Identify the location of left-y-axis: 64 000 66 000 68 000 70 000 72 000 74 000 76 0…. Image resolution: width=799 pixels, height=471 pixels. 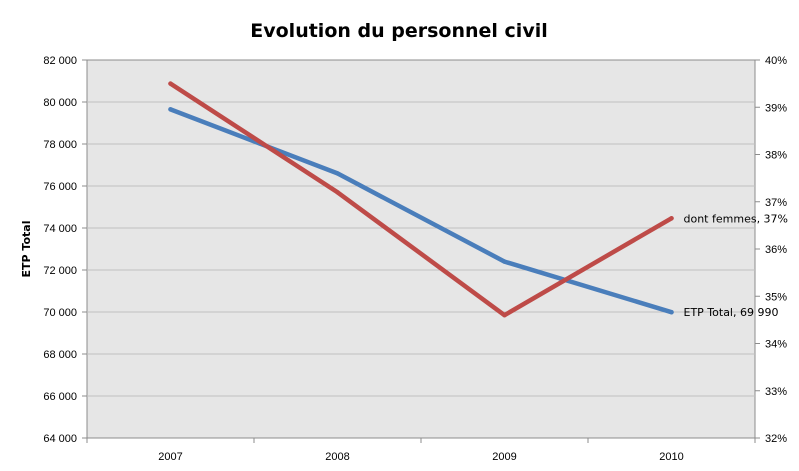
(65, 250).